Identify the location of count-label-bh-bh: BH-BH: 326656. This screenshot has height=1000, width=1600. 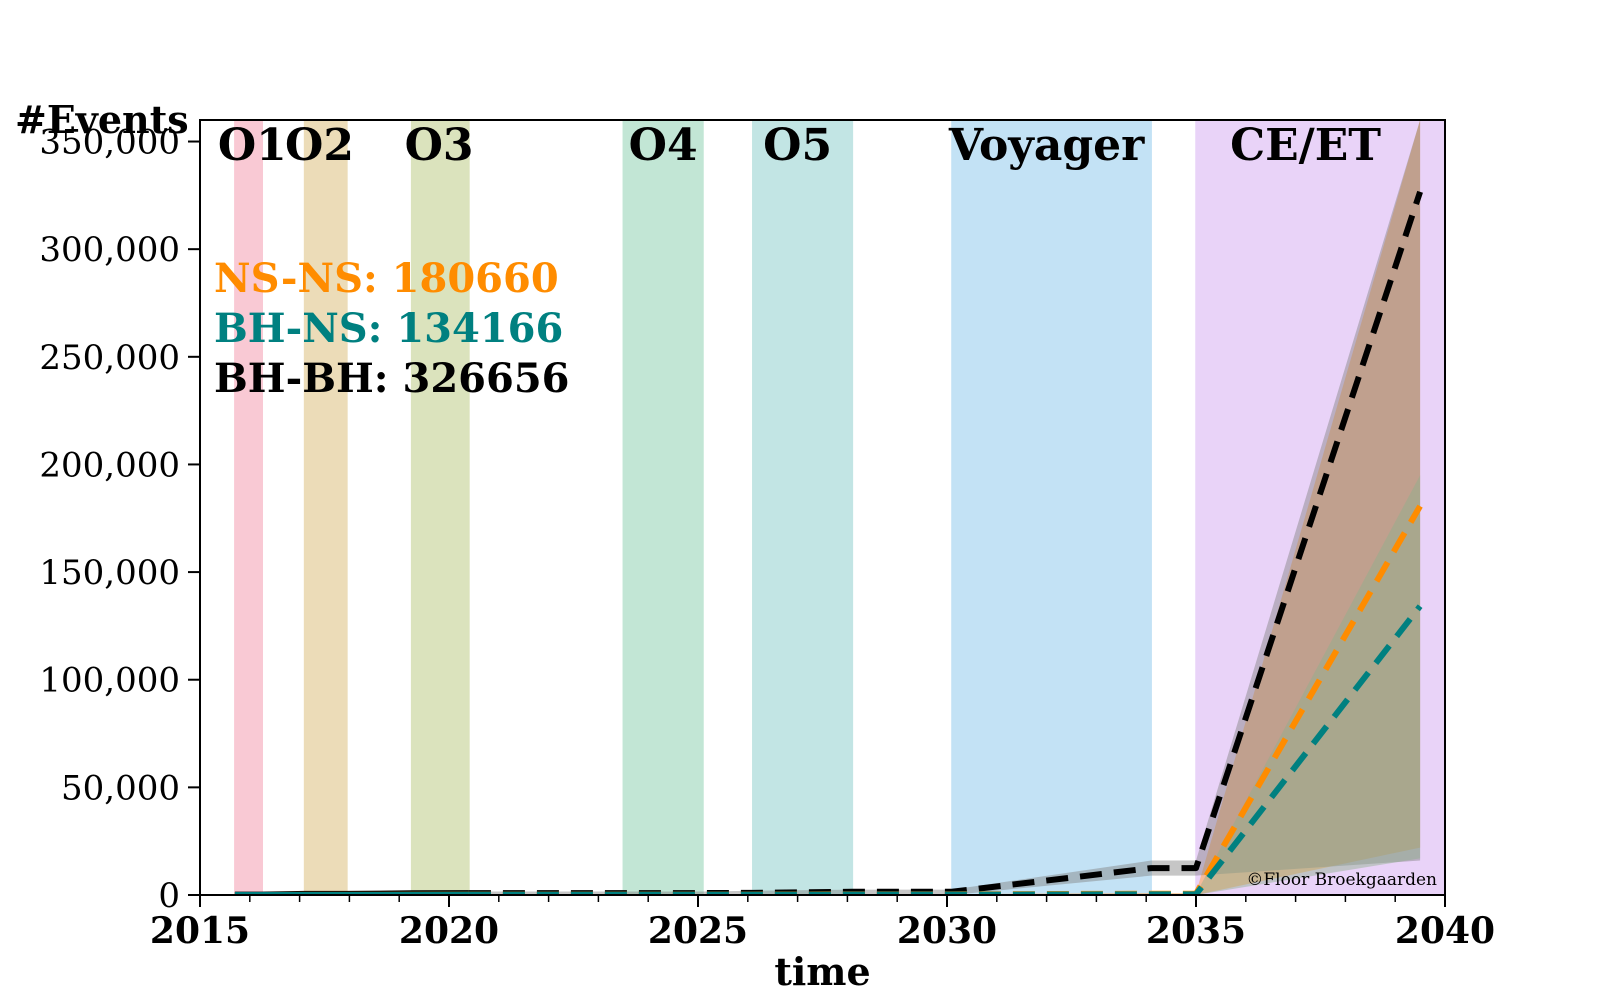
(392, 378).